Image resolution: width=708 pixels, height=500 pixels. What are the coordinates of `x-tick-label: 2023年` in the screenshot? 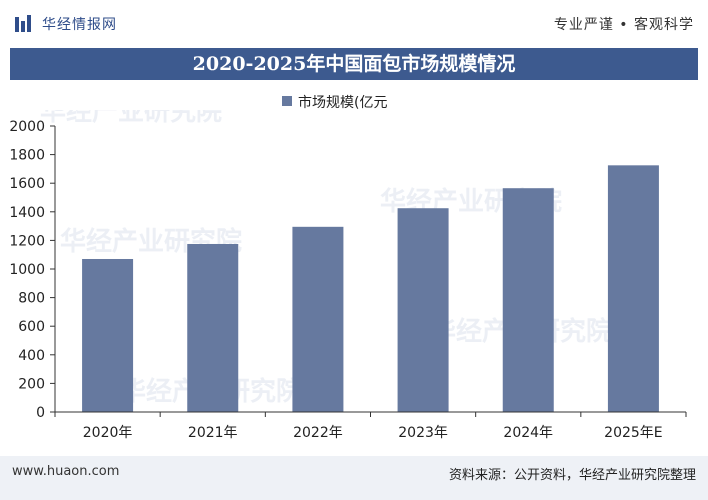 It's located at (423, 433).